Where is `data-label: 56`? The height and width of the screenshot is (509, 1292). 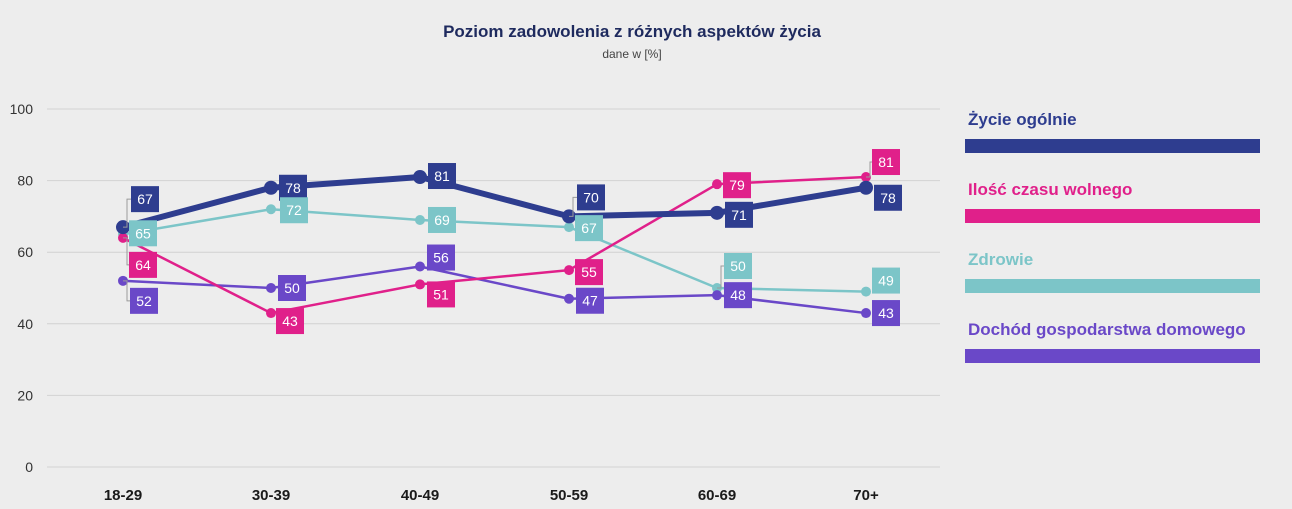 data-label: 56 is located at coordinates (441, 258).